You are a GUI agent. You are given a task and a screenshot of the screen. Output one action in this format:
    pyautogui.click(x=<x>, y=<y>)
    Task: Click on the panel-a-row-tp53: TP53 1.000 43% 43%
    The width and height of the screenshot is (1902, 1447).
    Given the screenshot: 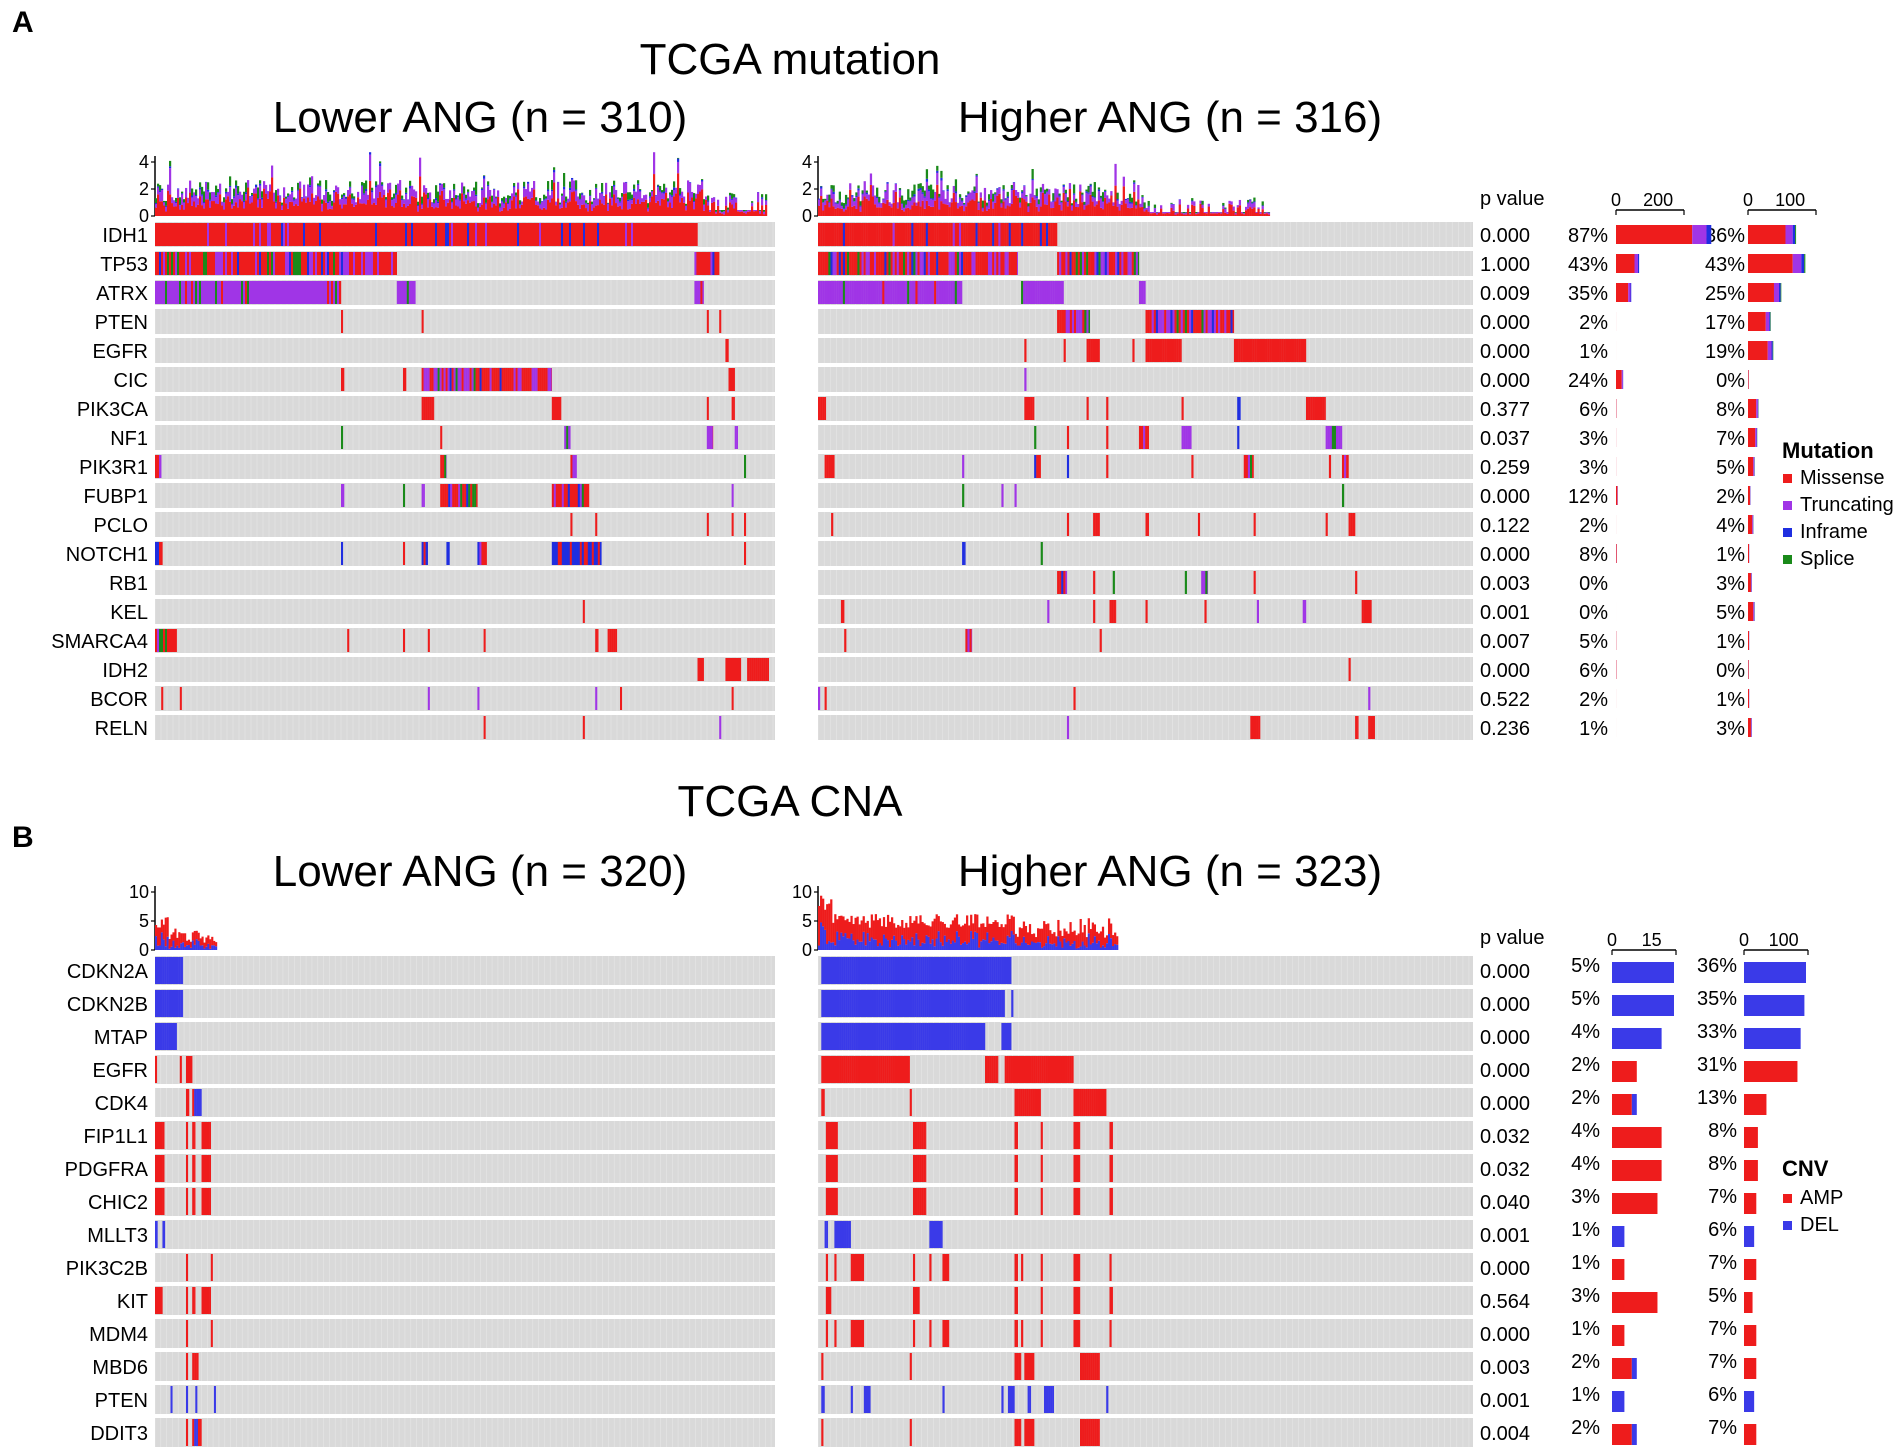 What is the action you would take?
    pyautogui.click(x=953, y=263)
    